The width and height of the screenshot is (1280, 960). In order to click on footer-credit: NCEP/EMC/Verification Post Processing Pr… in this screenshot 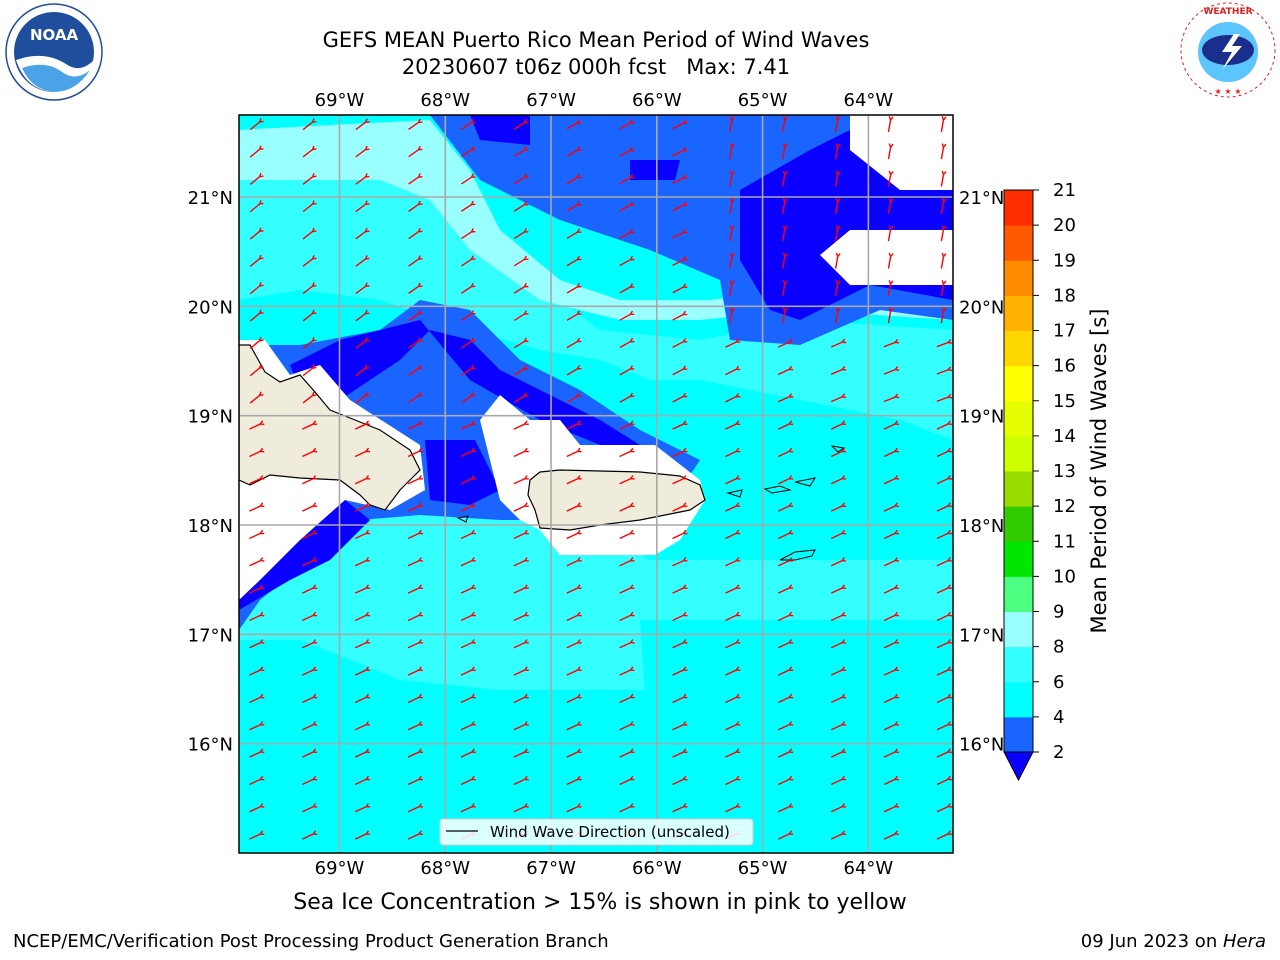, I will do `click(311, 941)`.